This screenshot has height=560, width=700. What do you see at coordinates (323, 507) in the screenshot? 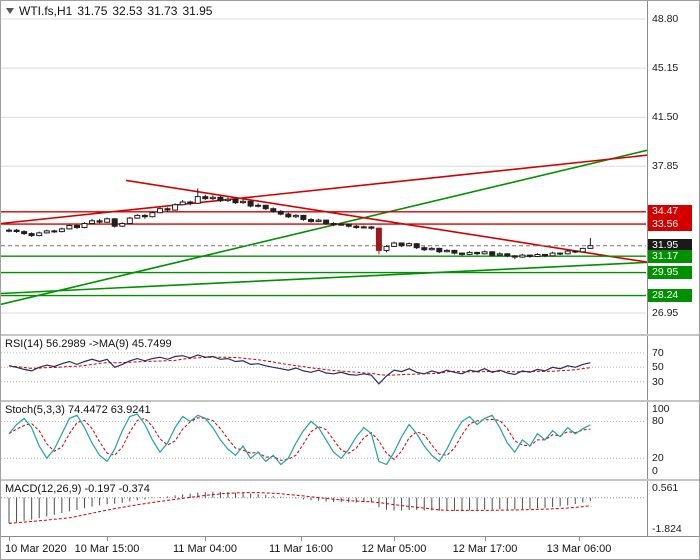
I see `macd-panel-layer` at bounding box center [323, 507].